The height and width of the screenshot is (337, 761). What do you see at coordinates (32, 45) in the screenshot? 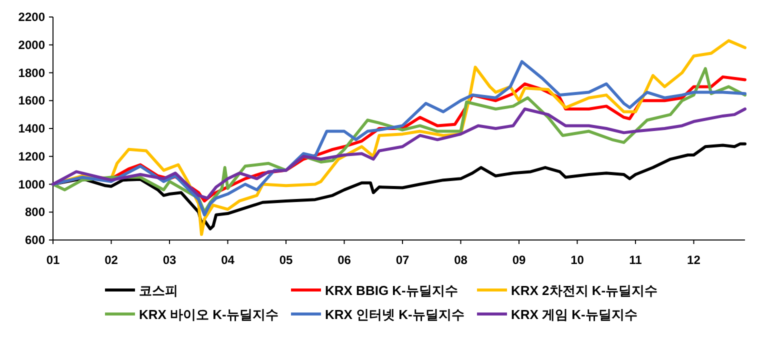
I see `y-tick-label: 2000` at bounding box center [32, 45].